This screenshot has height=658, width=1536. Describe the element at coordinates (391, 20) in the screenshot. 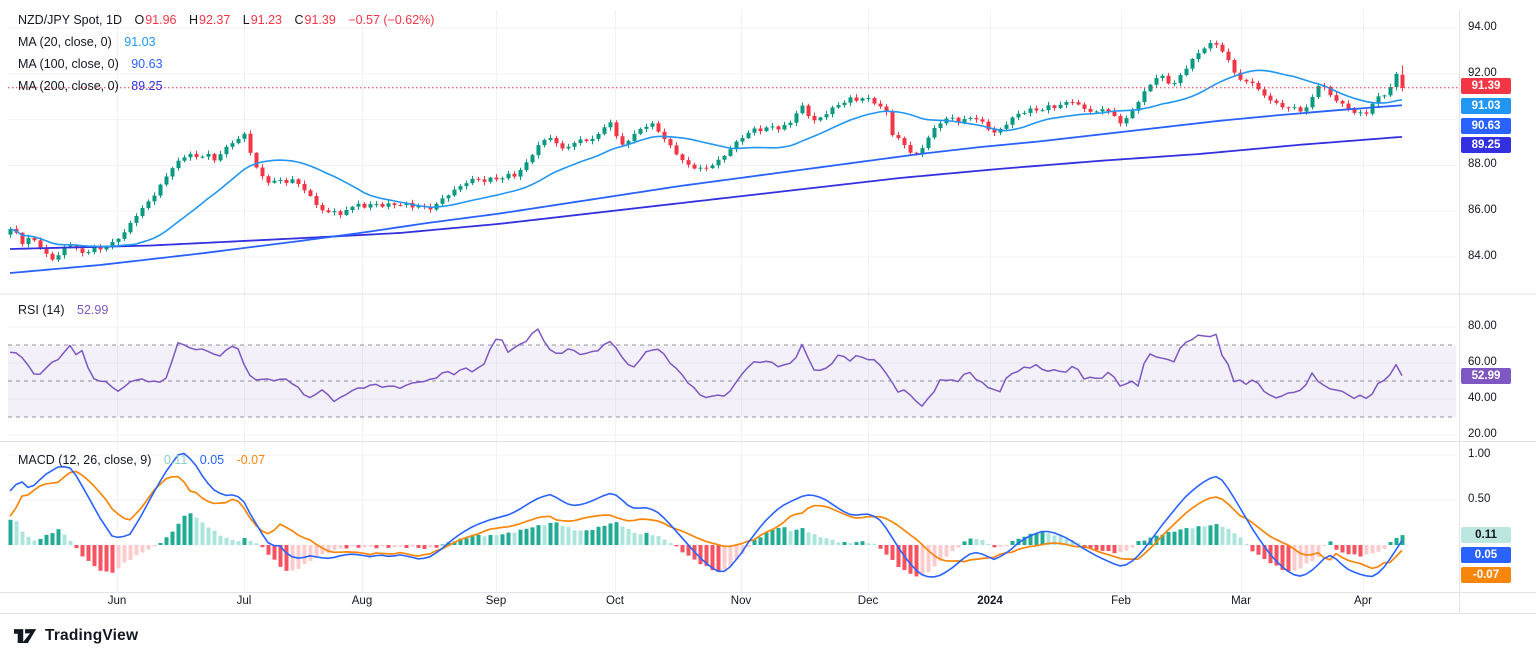

I see `change-value: −0.57 (−0.62%)` at that location.